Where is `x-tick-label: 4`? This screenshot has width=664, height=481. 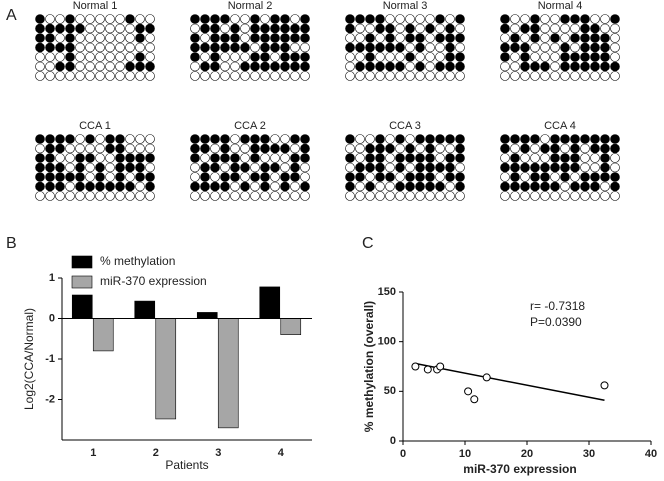
x-tick-label: 4 is located at coordinates (281, 453).